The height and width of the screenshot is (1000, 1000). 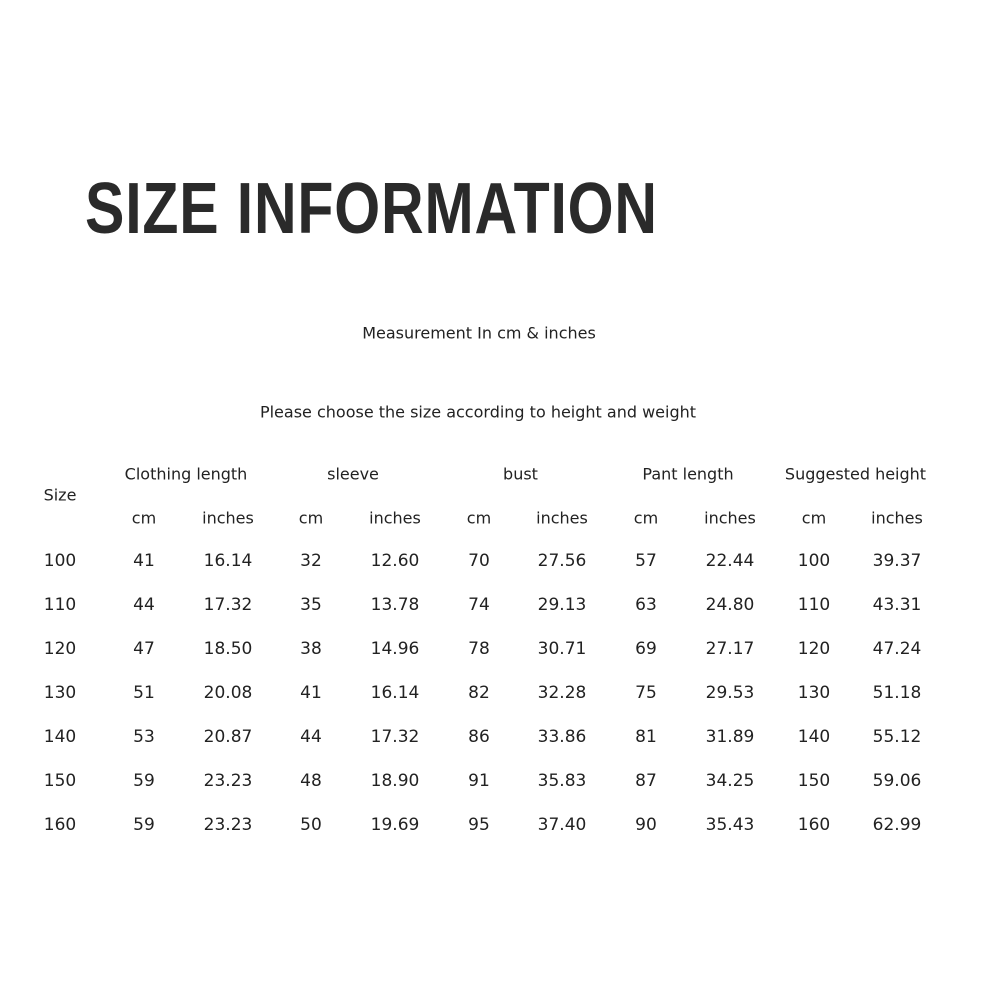 What do you see at coordinates (562, 737) in the screenshot?
I see `table-cell: 33.86` at bounding box center [562, 737].